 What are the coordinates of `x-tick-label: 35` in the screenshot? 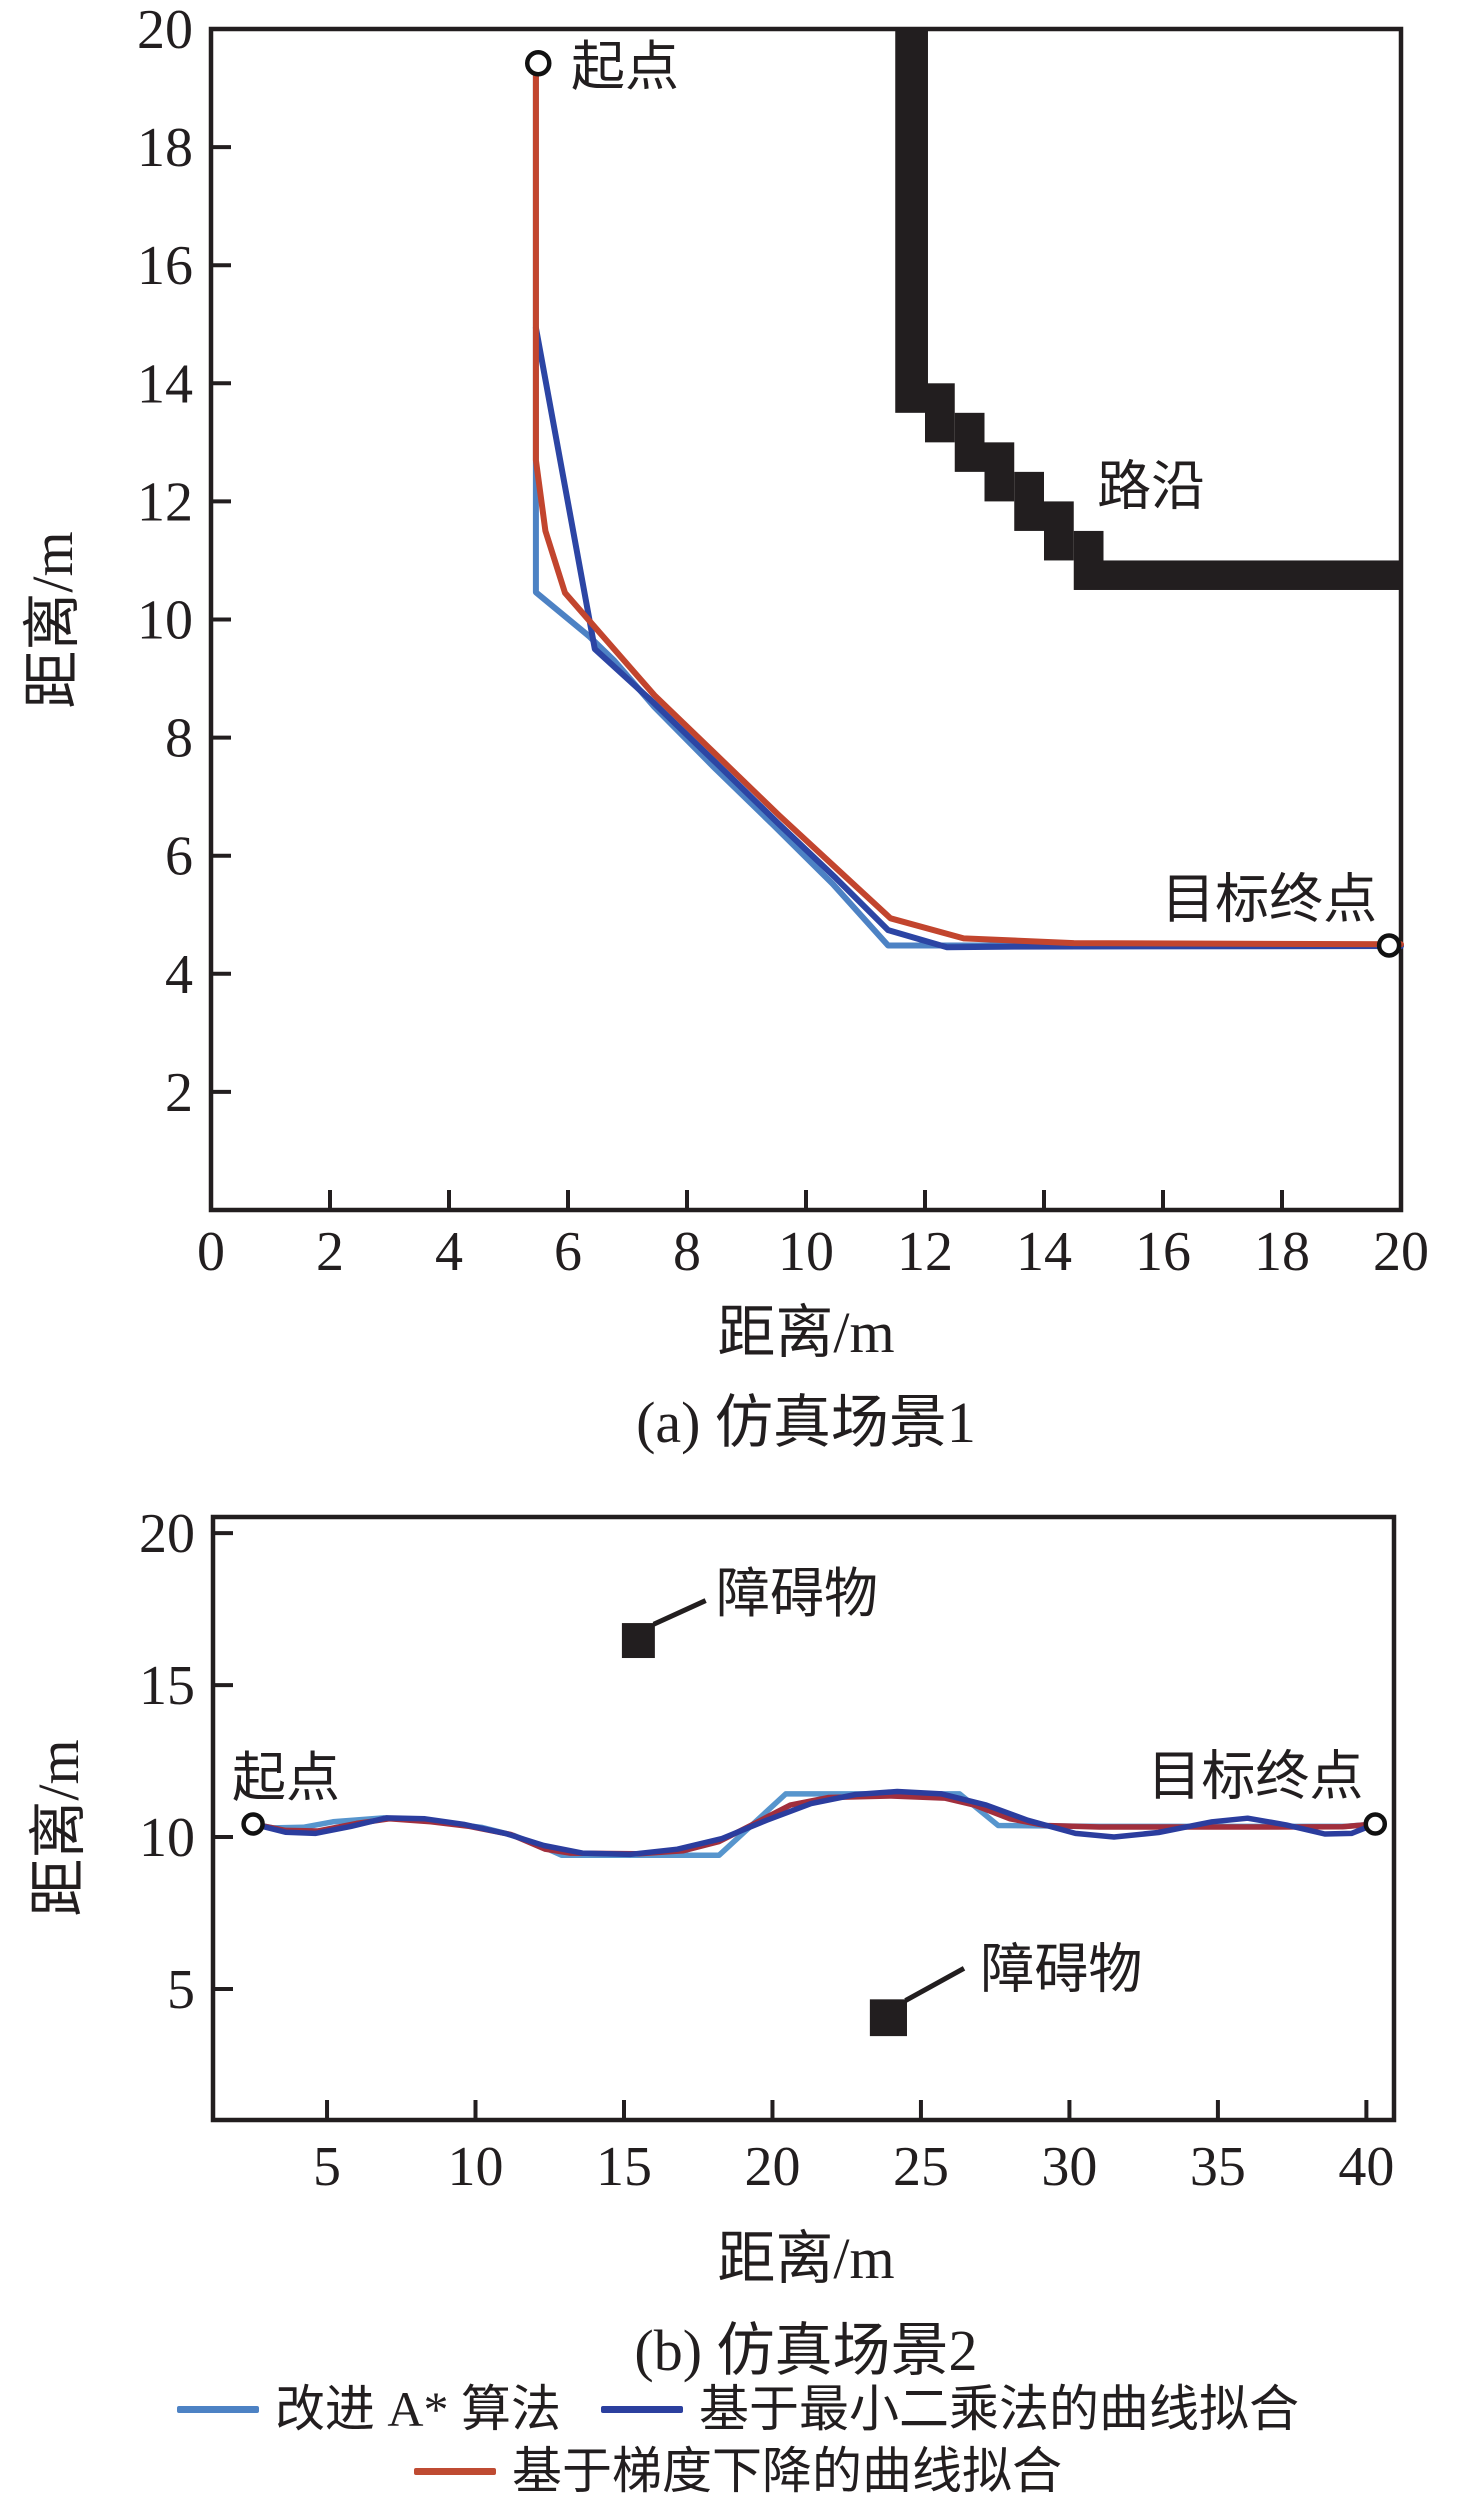 It's located at (1218, 2167).